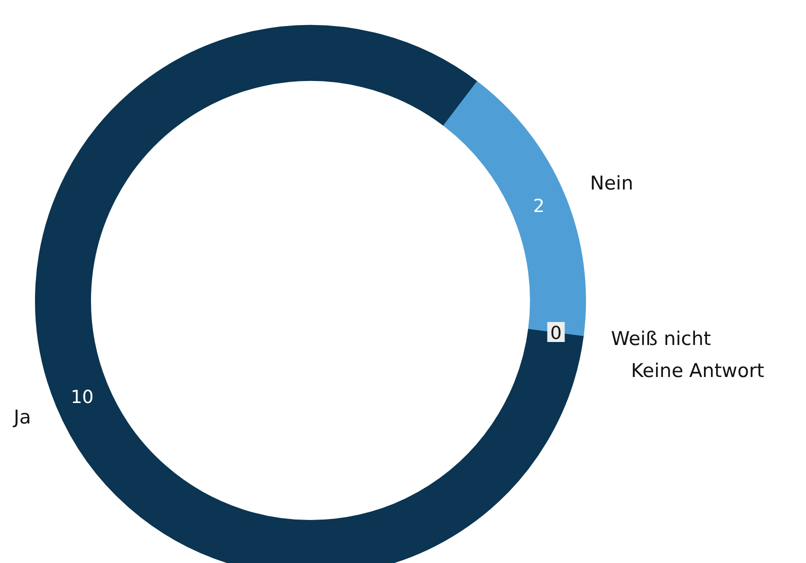  Describe the element at coordinates (82, 397) in the screenshot. I see `data-label: 10` at that location.